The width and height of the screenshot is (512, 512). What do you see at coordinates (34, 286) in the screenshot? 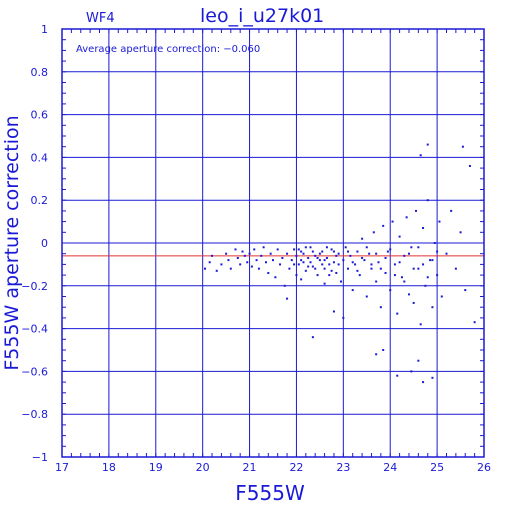
I see `y-tick-label: −0.2` at bounding box center [34, 286].